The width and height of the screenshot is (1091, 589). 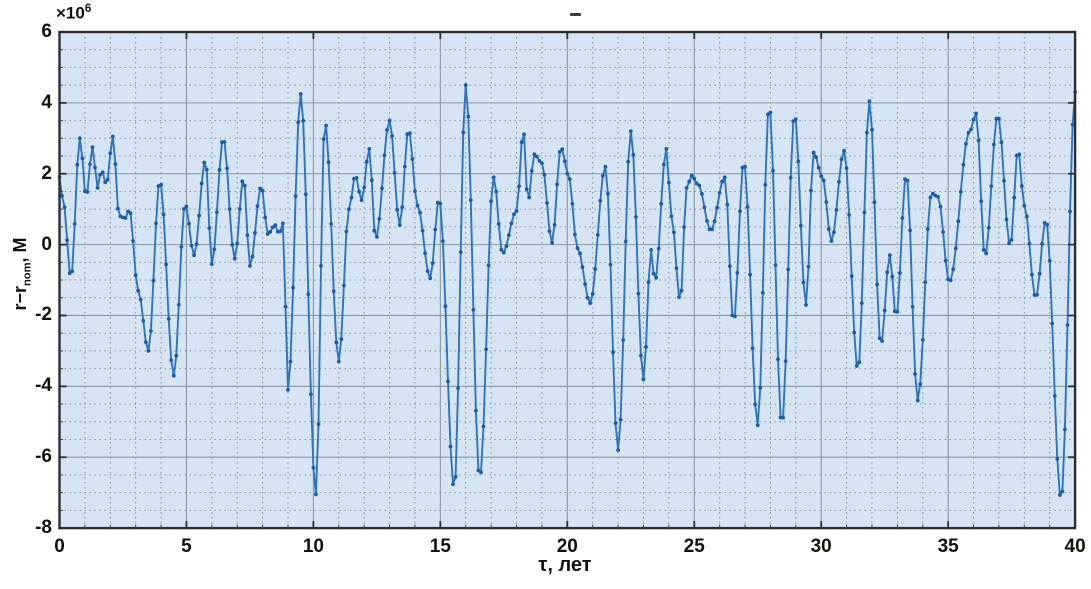 What do you see at coordinates (948, 546) in the screenshot?
I see `x-tick-label: 35` at bounding box center [948, 546].